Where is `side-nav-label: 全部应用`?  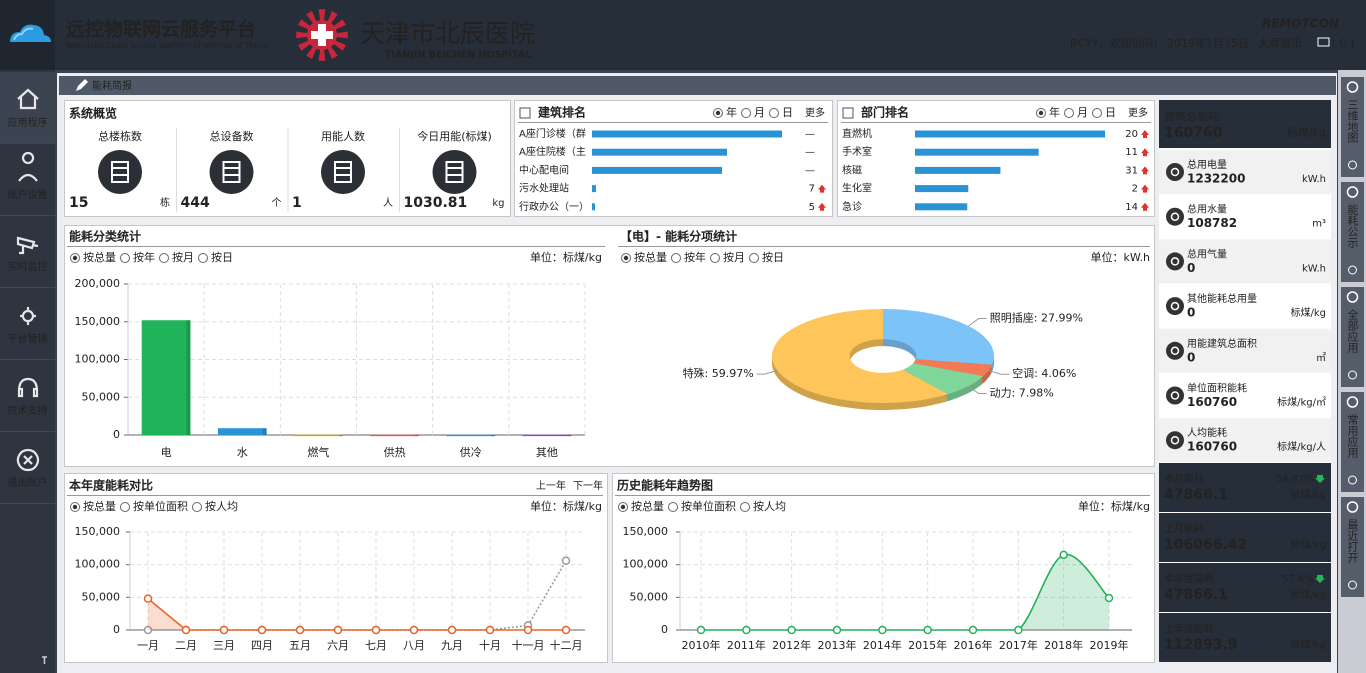 side-nav-label: 全部应用 is located at coordinates (1352, 331).